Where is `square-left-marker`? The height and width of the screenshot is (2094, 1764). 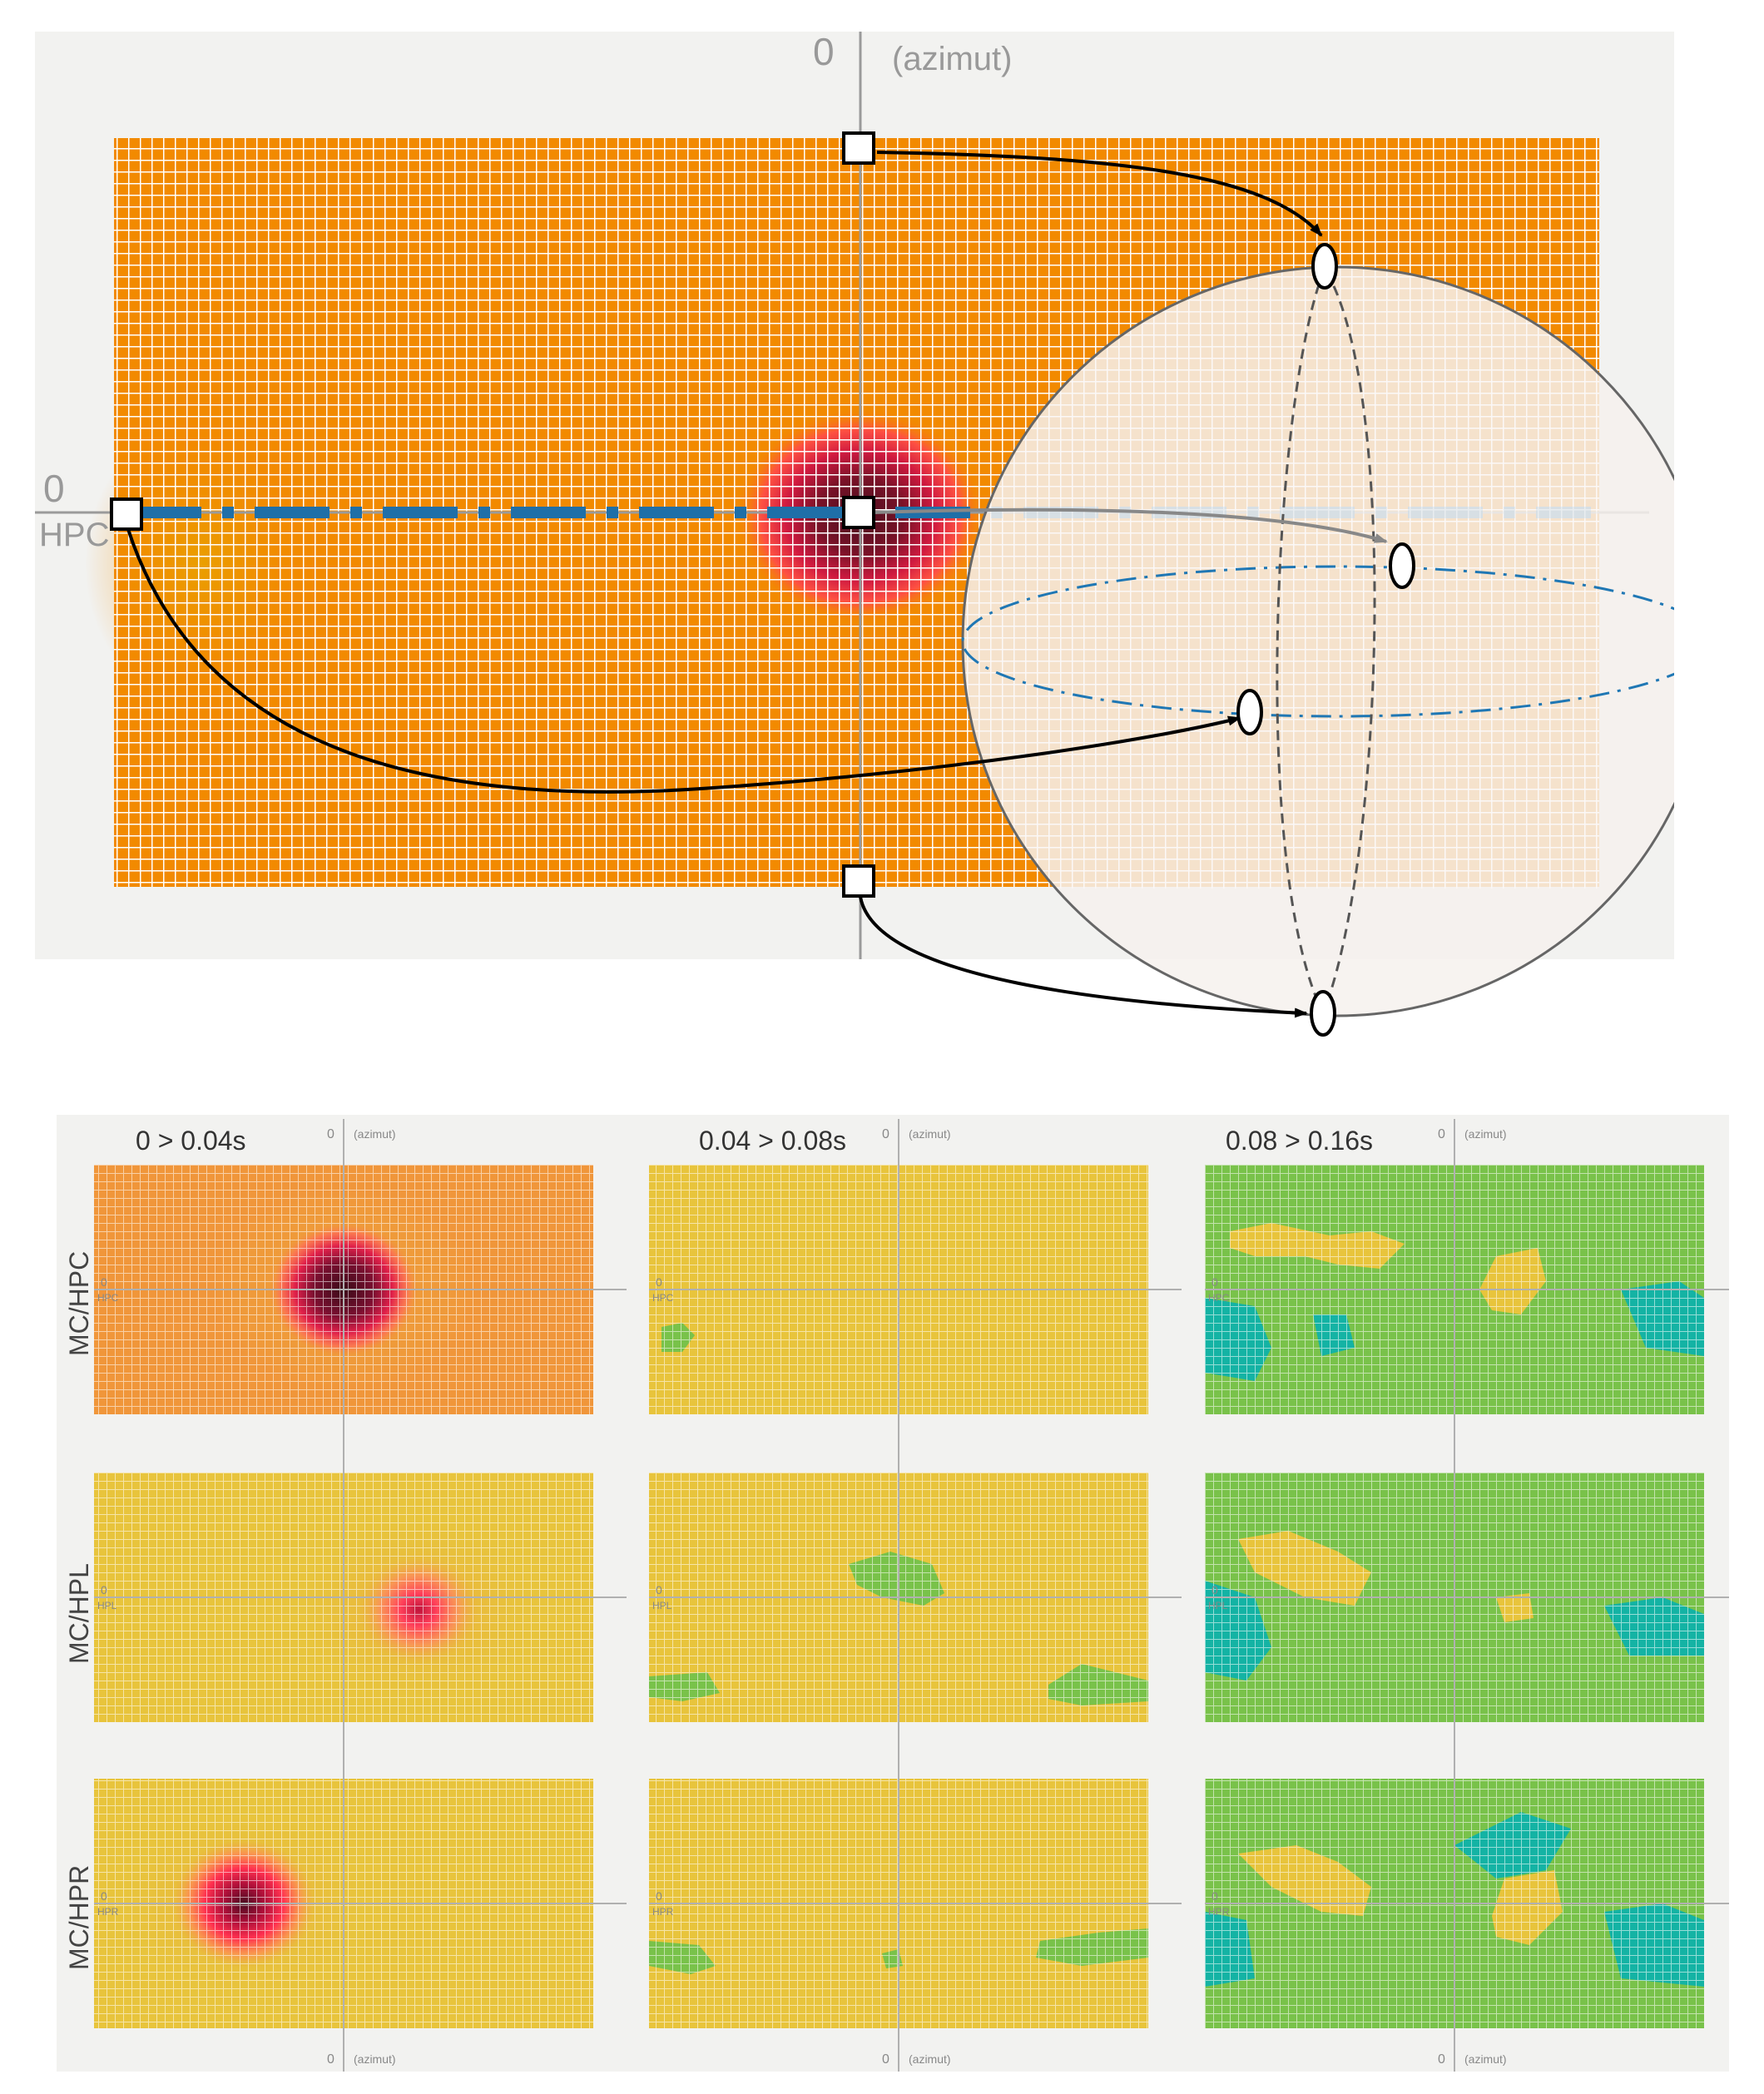
square-left-marker is located at coordinates (127, 514).